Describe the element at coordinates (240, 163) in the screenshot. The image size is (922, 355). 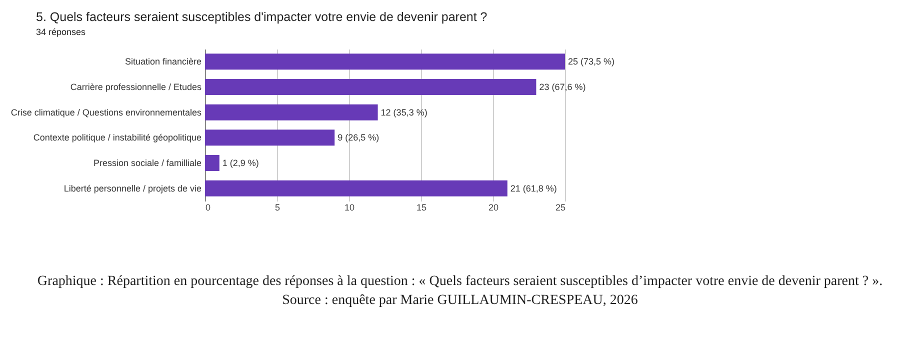
I see `data-label: 1 (2,9 %)` at that location.